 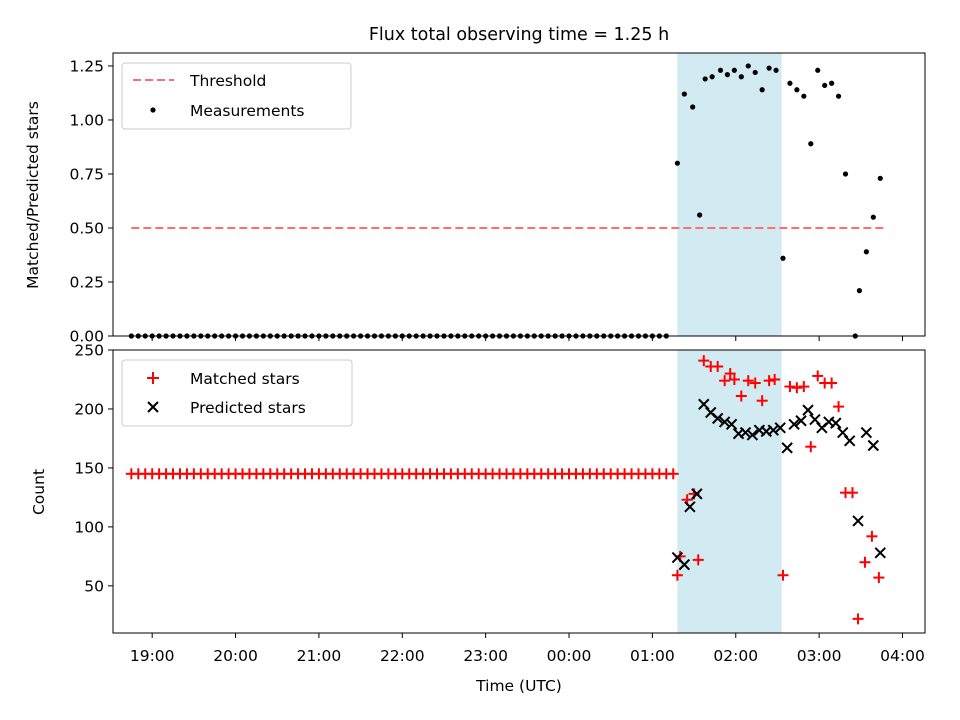 I want to click on x-tick-label: 19:00, so click(x=152, y=656).